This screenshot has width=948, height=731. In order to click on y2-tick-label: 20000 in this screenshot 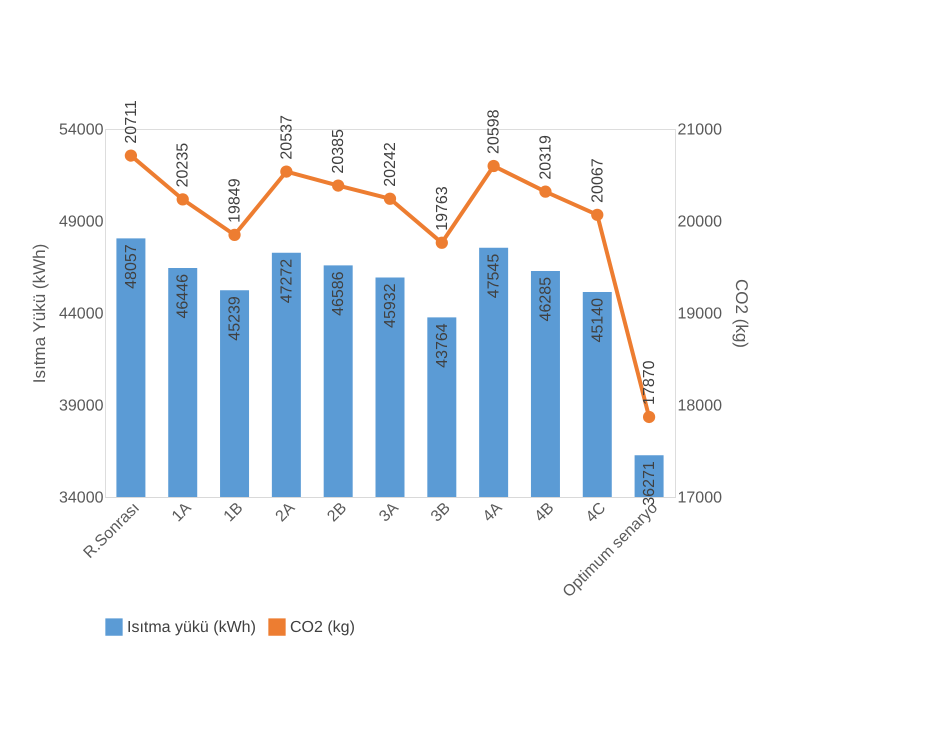, I will do `click(700, 222)`.